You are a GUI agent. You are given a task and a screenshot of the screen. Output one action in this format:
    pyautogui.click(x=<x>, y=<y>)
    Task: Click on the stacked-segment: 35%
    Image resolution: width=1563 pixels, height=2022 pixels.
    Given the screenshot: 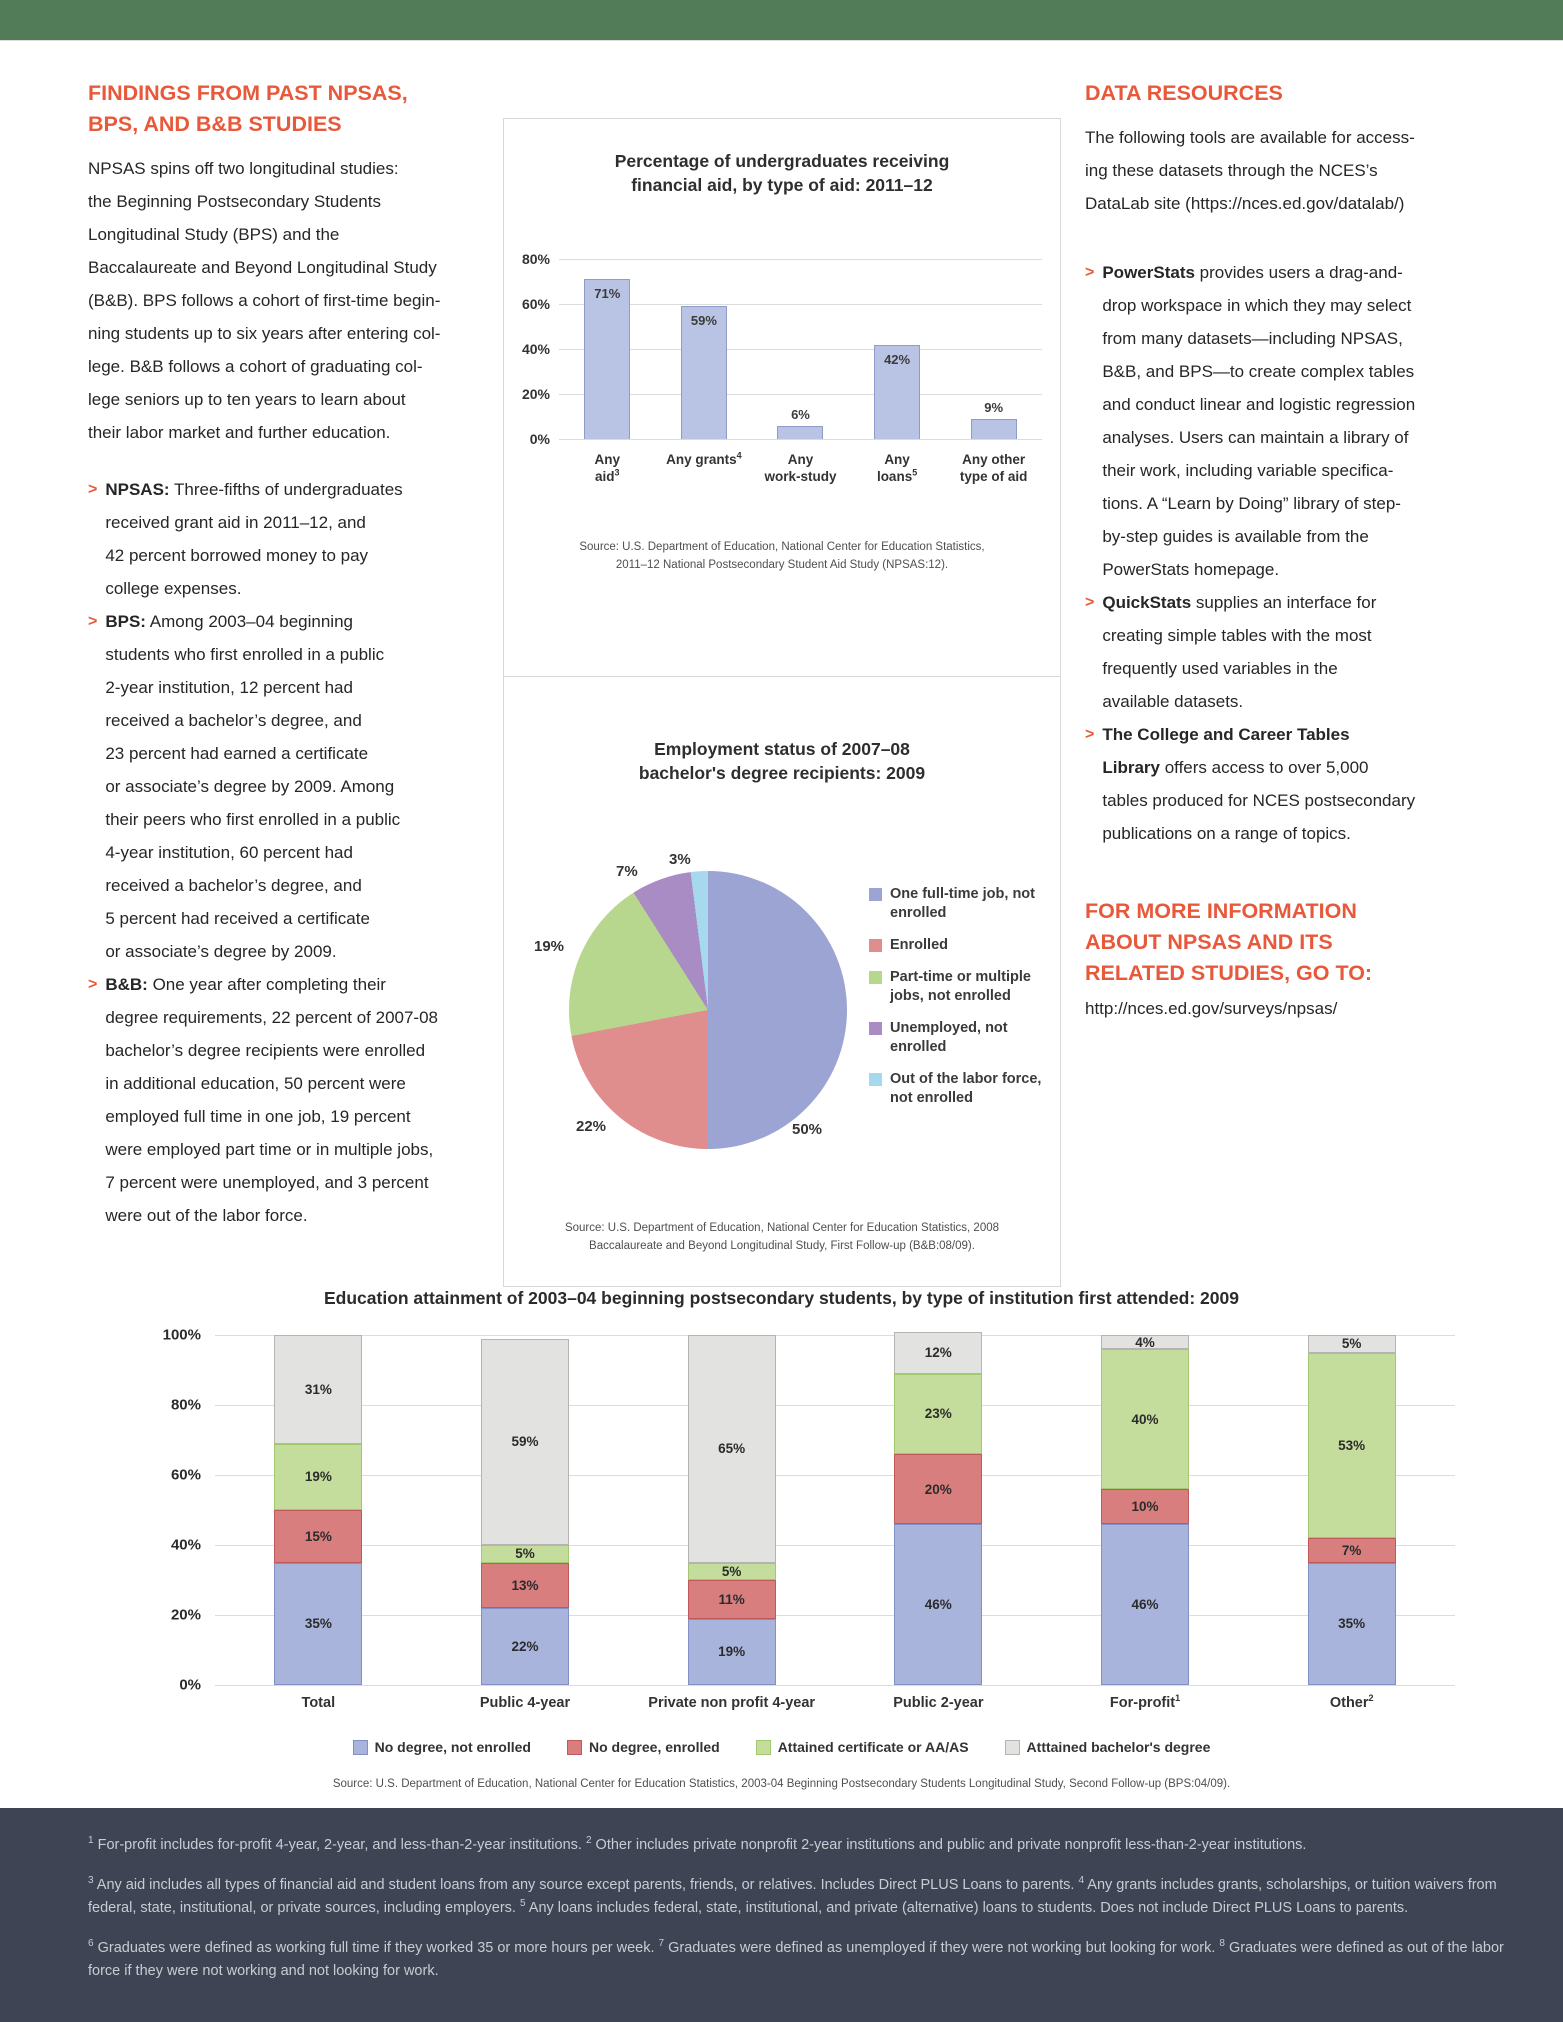 What is the action you would take?
    pyautogui.click(x=1351, y=1623)
    